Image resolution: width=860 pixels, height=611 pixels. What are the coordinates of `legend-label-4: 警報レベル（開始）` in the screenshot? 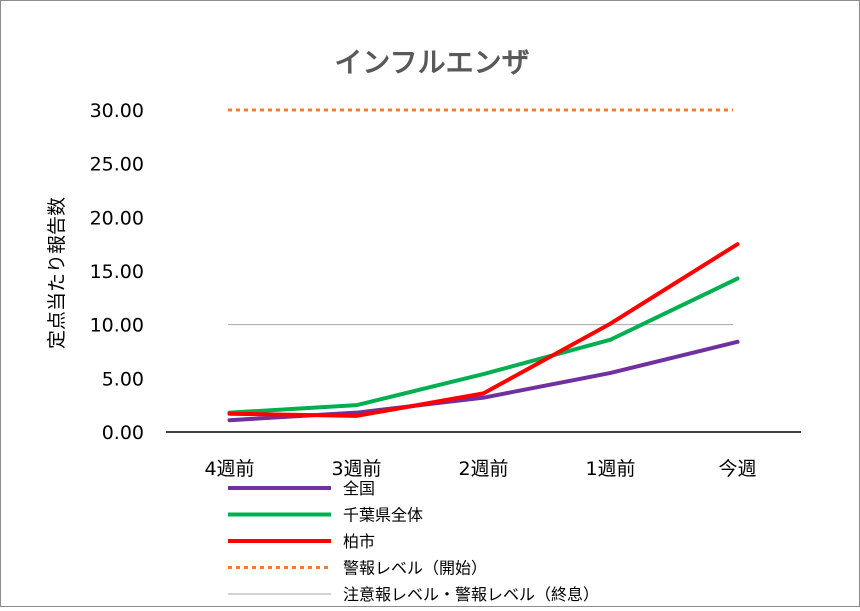 It's located at (415, 568).